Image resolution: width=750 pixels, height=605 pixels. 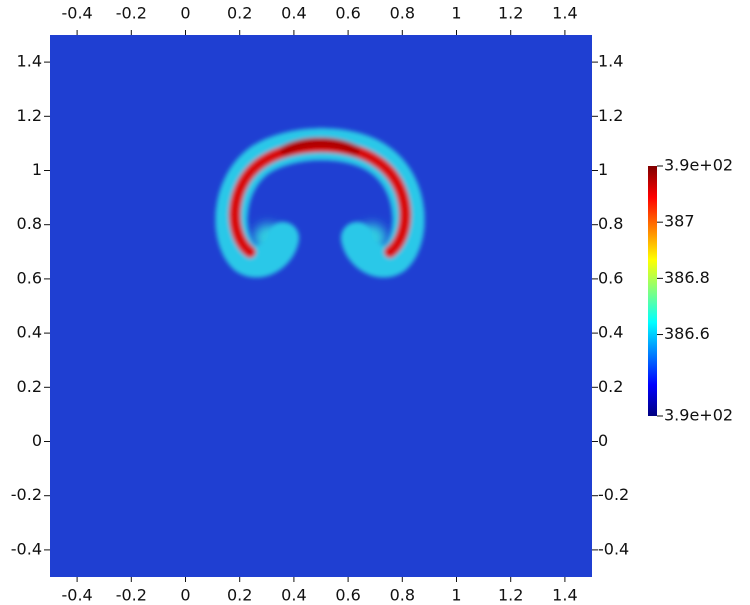 What do you see at coordinates (652, 291) in the screenshot?
I see `colorbar` at bounding box center [652, 291].